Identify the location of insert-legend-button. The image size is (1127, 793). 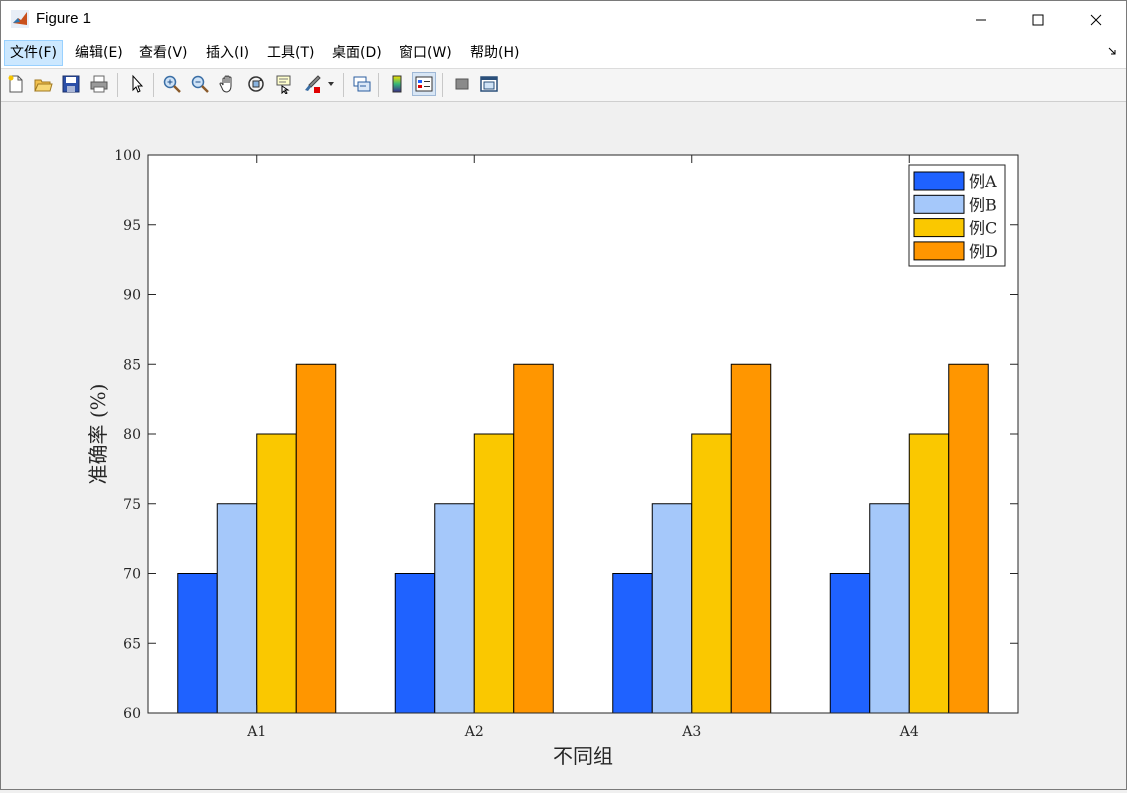
(424, 84).